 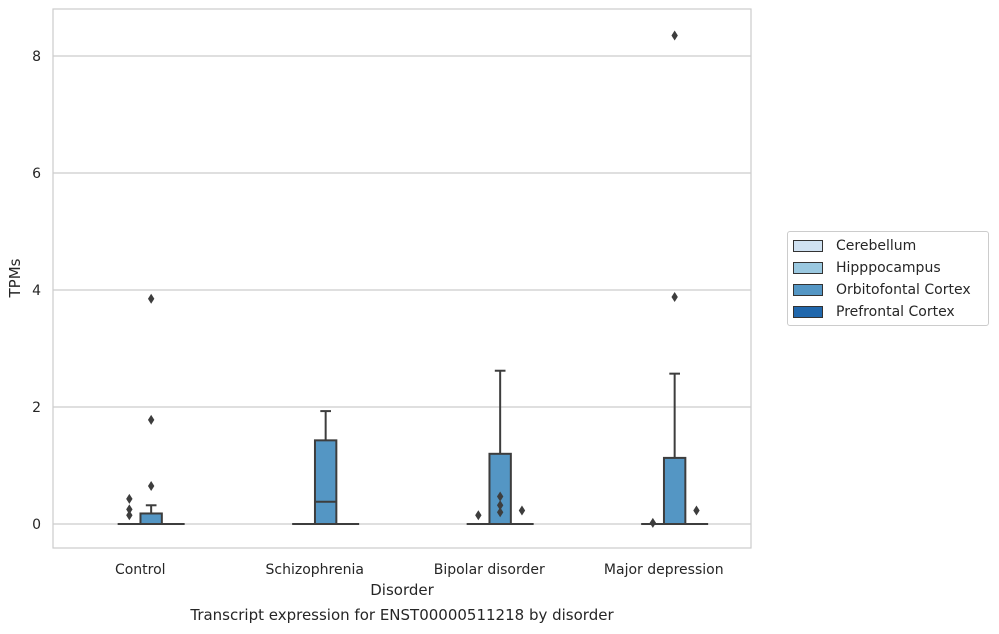 What do you see at coordinates (402, 590) in the screenshot?
I see `x-axis-label: Disorder` at bounding box center [402, 590].